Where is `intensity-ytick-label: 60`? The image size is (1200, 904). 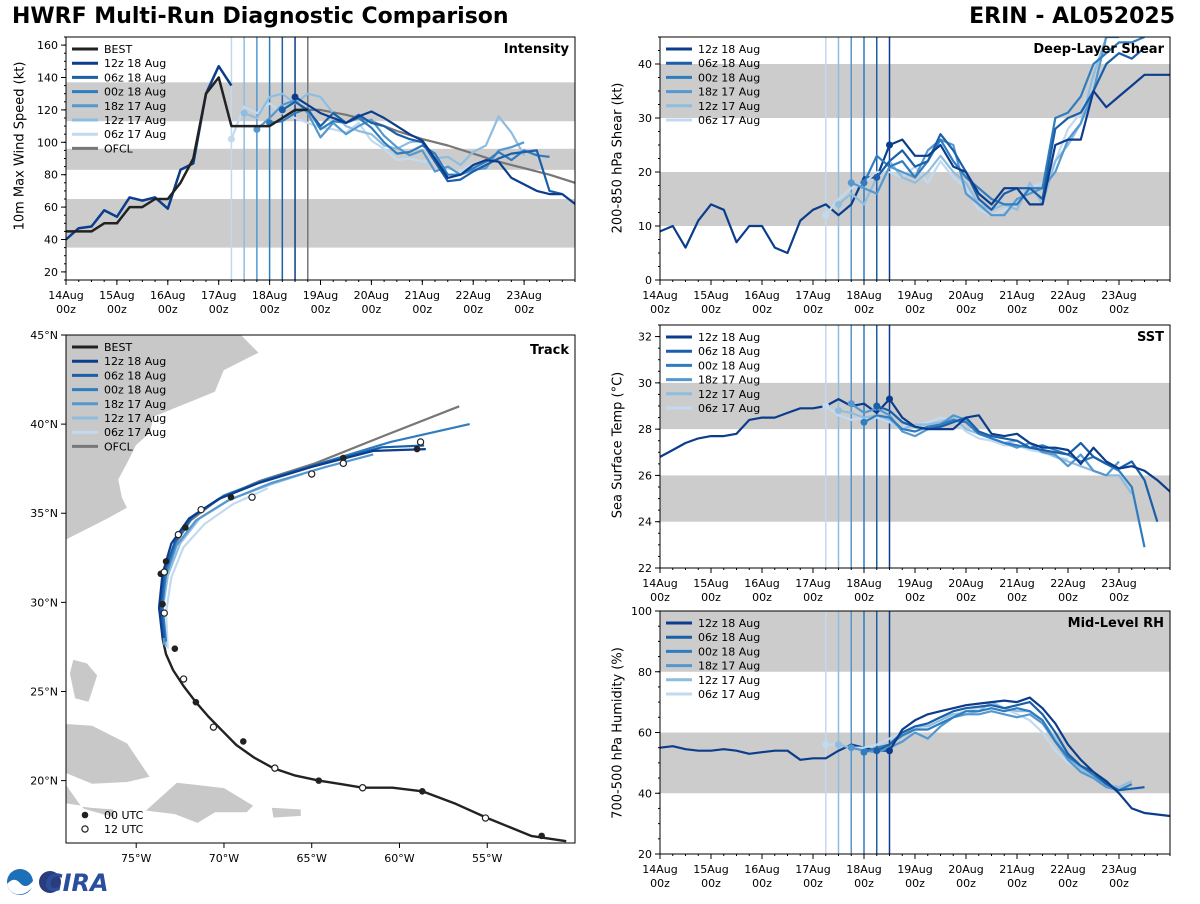
intensity-ytick-label: 60 is located at coordinates (51, 207).